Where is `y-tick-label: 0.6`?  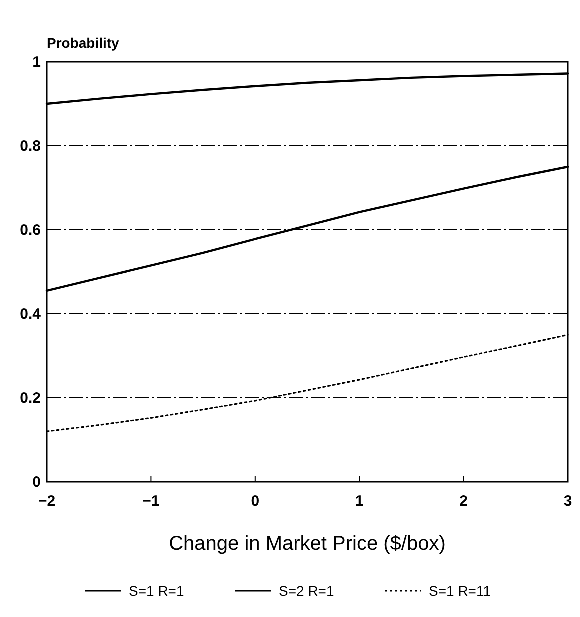 y-tick-label: 0.6 is located at coordinates (30, 230).